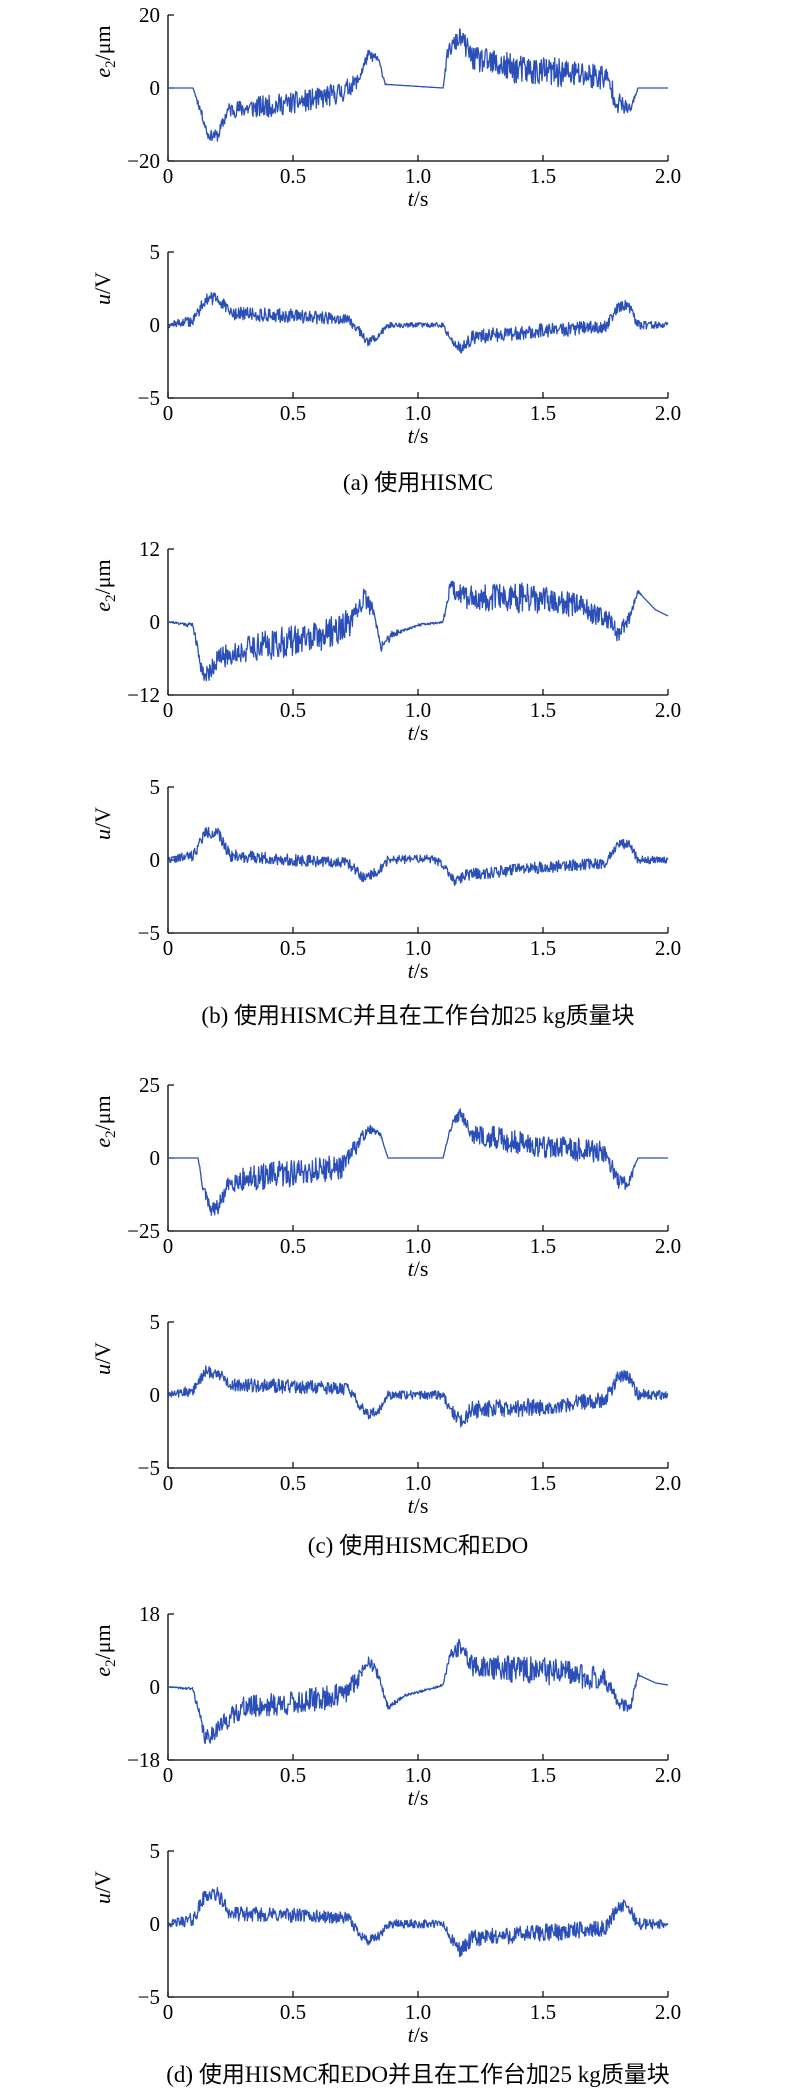 This screenshot has width=800, height=2089. I want to click on y-tick-label: 25, so click(149, 1085).